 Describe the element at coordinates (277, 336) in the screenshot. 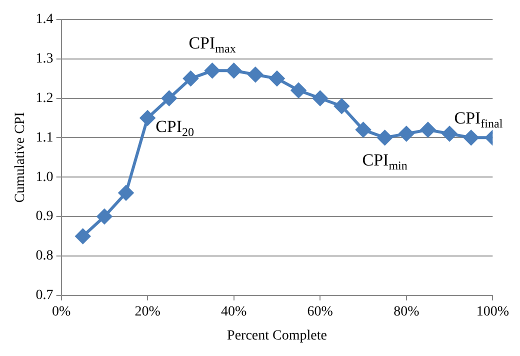

I see `x-axis-title: Percent Complete` at that location.